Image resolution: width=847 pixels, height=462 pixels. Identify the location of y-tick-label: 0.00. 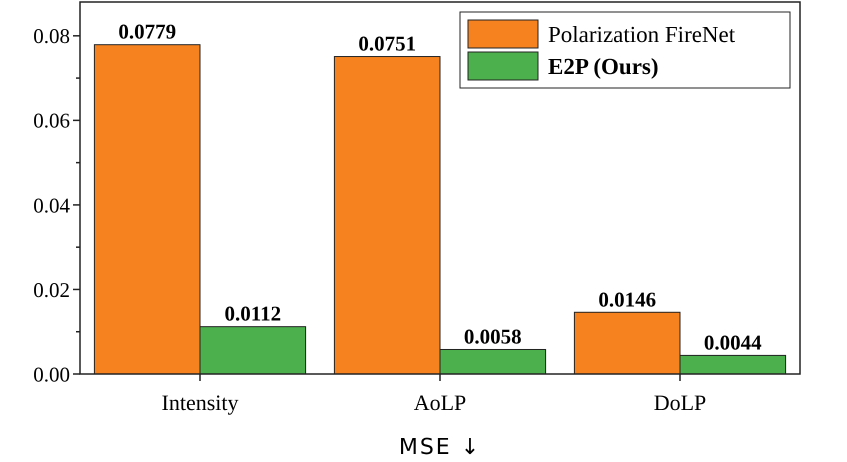
(51, 374).